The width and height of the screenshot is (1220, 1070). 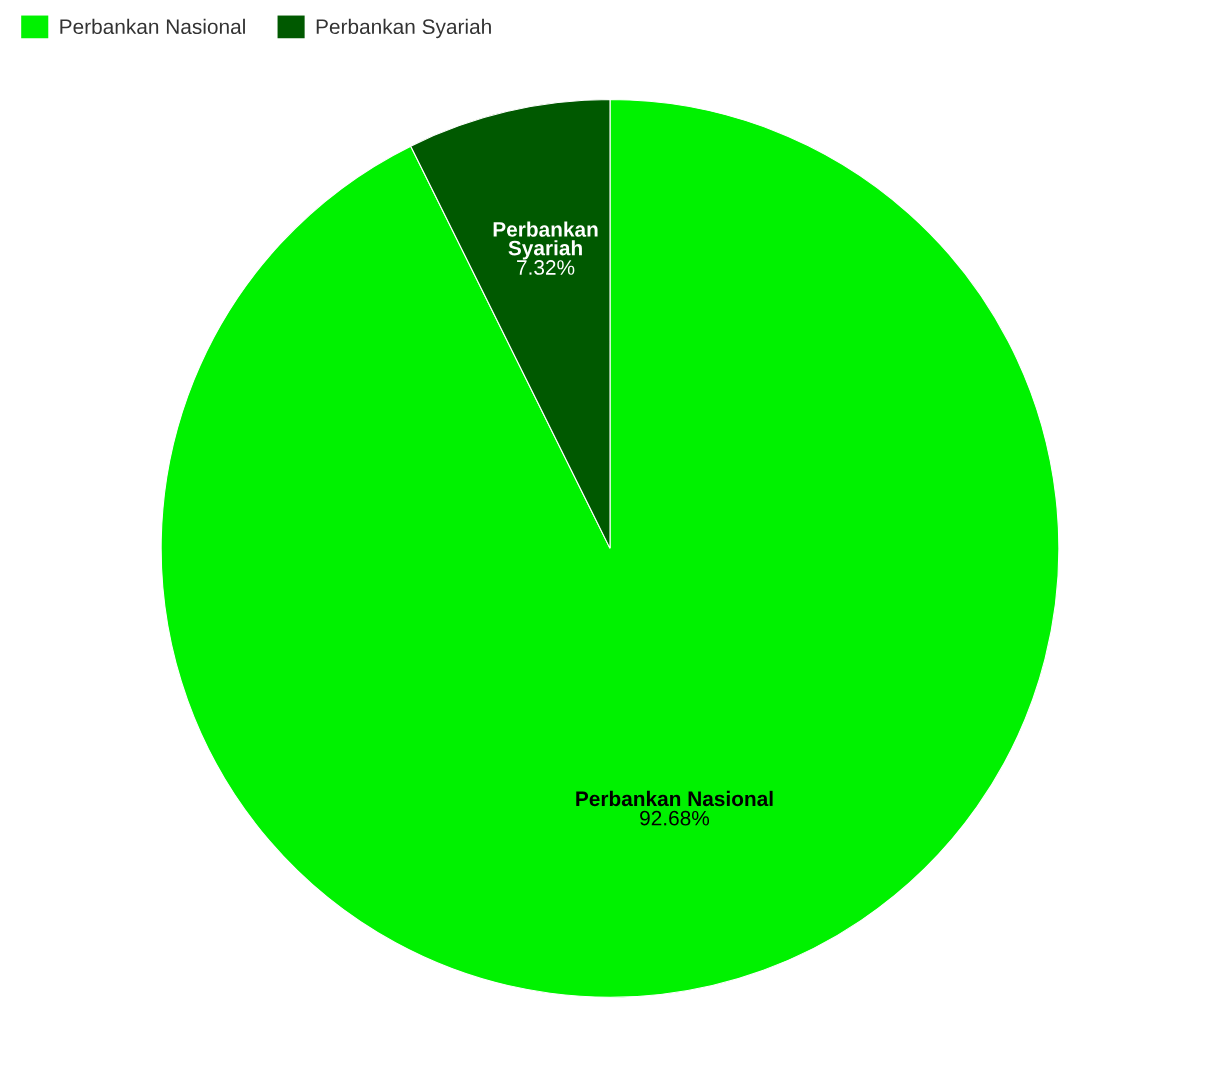 What do you see at coordinates (545, 240) in the screenshot?
I see `slice-label: Perbankan Syariah` at bounding box center [545, 240].